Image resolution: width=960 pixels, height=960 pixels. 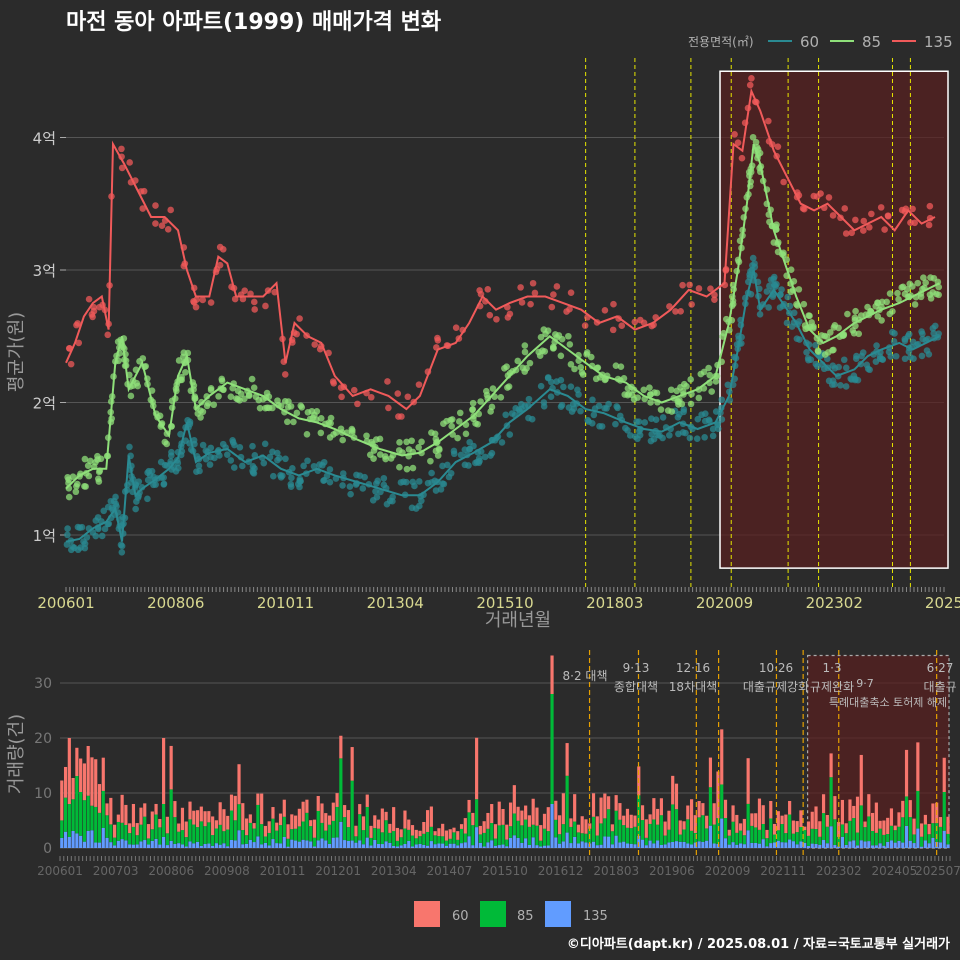 I want to click on x-tick-label: 201803, so click(x=614, y=603).